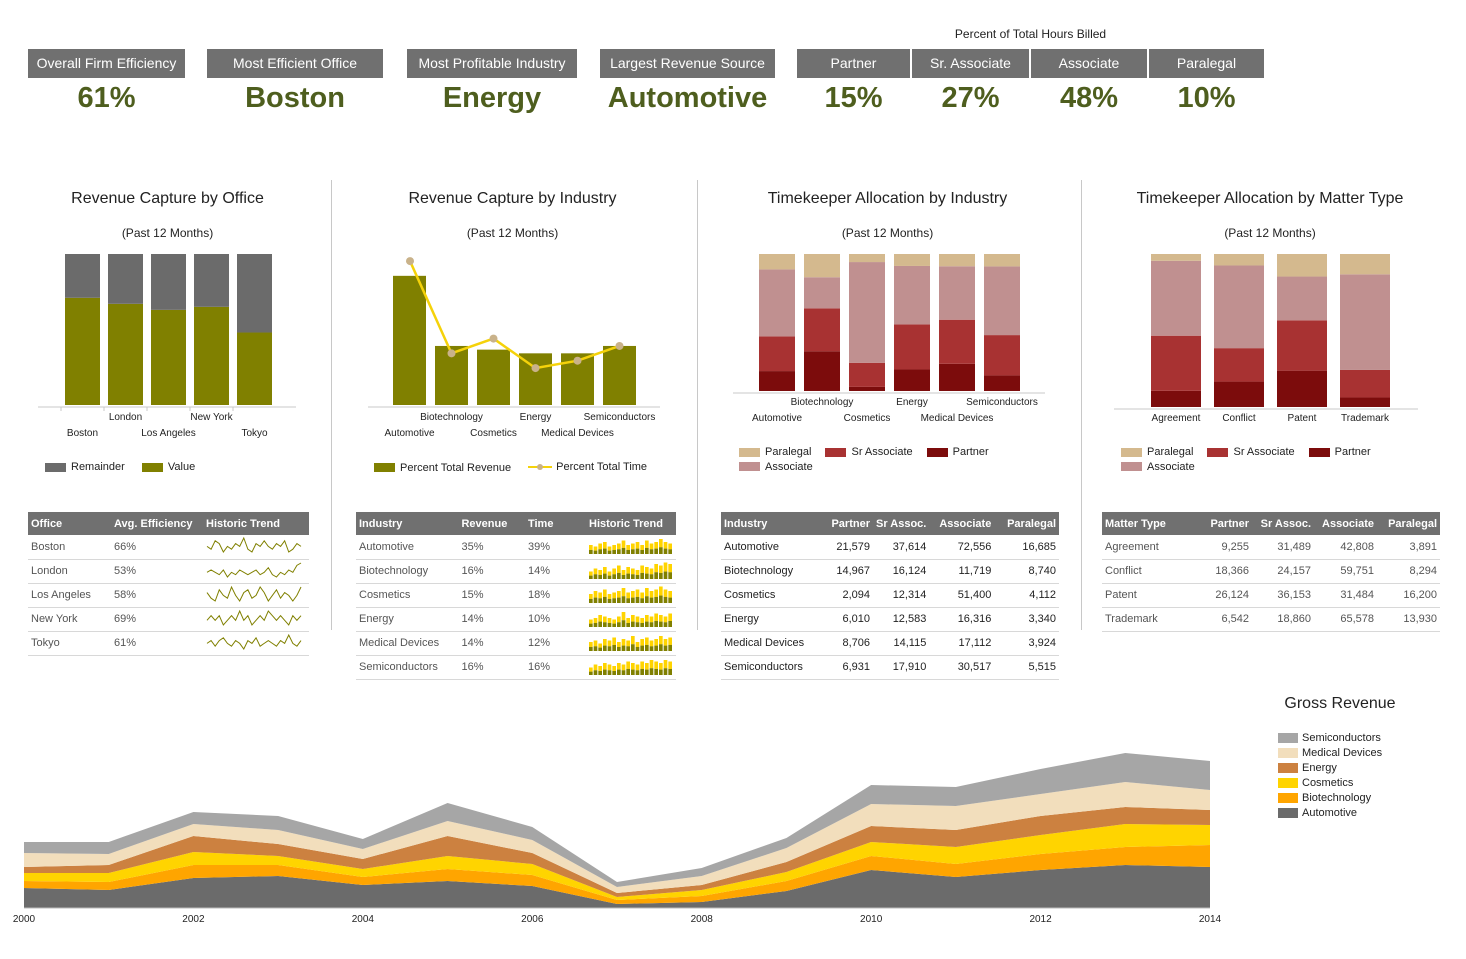  Describe the element at coordinates (211, 280) in the screenshot. I see `bar-remainder-new-york` at that location.